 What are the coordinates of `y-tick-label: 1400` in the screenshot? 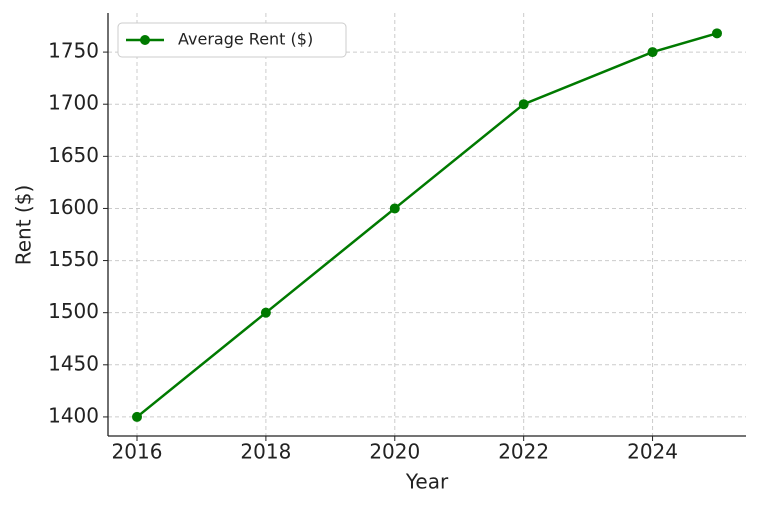 It's located at (73, 415).